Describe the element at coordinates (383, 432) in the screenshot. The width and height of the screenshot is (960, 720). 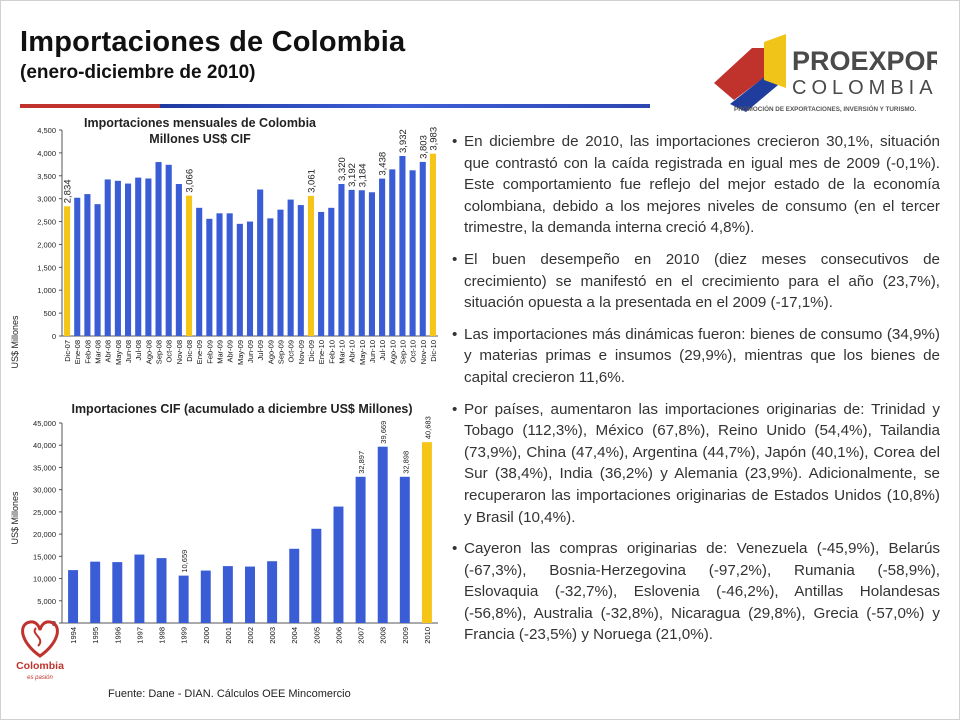
I see `c2-data-label: 39,669` at that location.